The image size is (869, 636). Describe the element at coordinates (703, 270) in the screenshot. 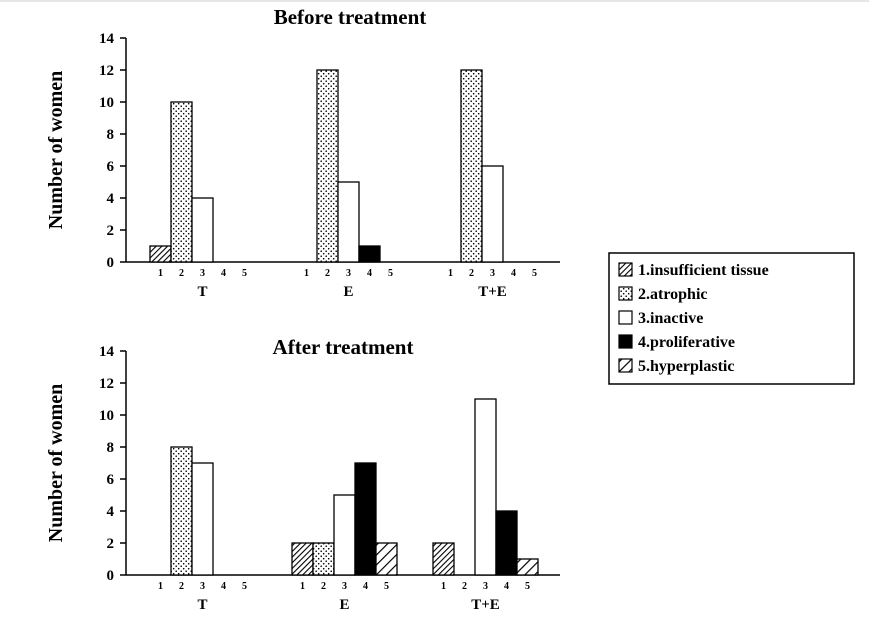

I see `legend-label: 1.insufficient tissue` at that location.